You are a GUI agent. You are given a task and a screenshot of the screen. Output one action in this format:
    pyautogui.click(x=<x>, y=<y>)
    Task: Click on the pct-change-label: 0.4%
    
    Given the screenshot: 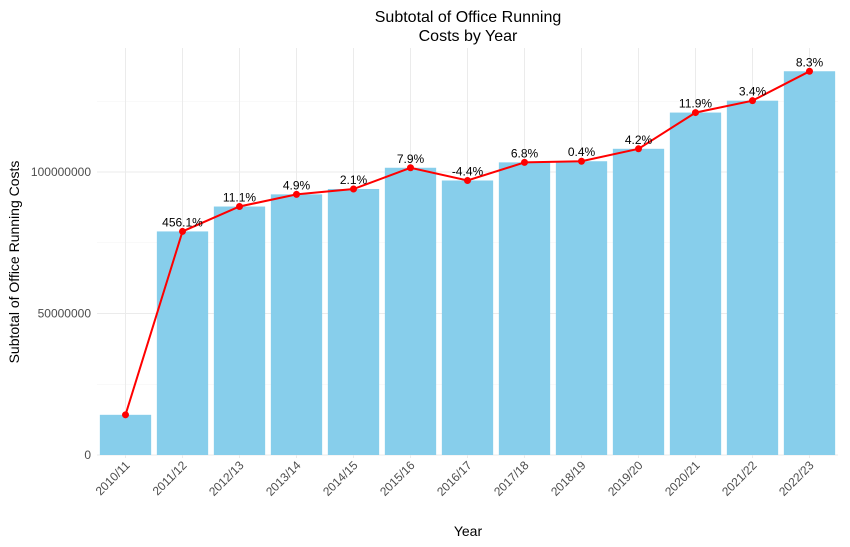 What is the action you would take?
    pyautogui.click(x=582, y=152)
    